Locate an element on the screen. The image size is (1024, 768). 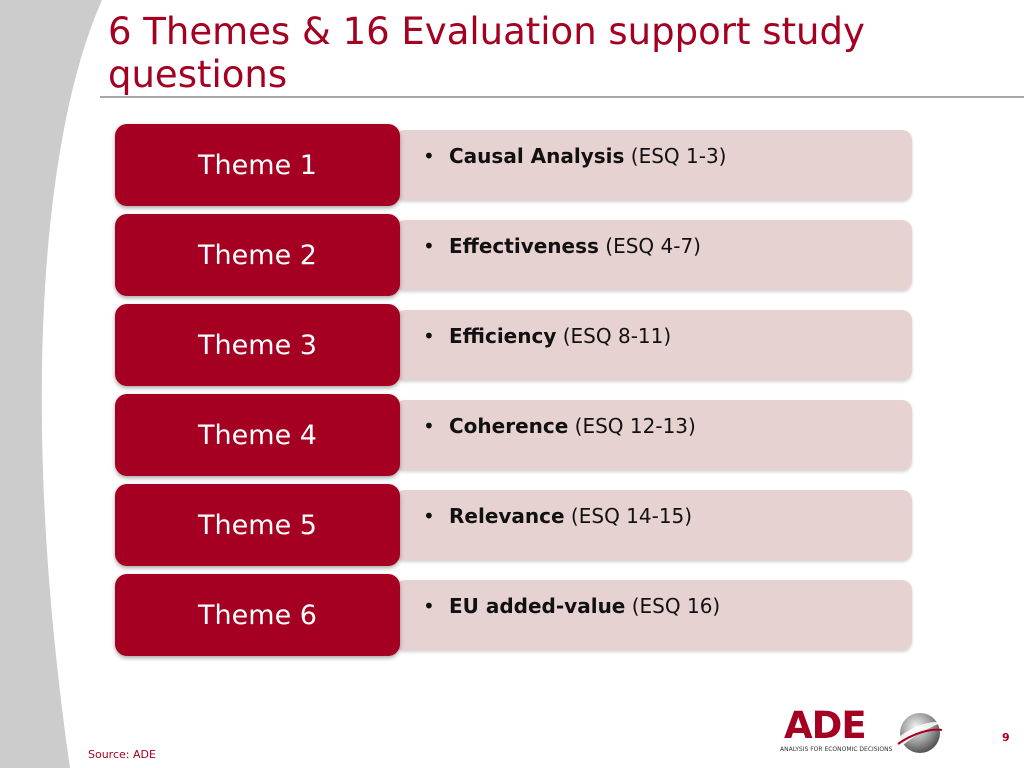
source-note: Source: ADE is located at coordinates (122, 754).